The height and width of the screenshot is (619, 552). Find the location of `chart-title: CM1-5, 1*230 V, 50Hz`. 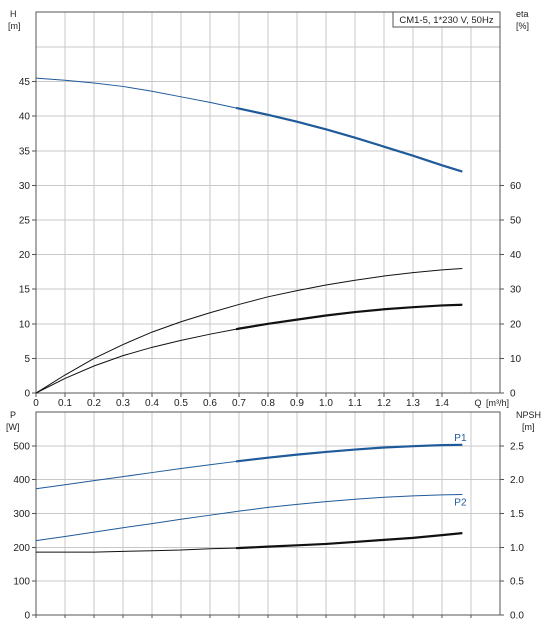

chart-title: CM1-5, 1*230 V, 50Hz is located at coordinates (446, 20).